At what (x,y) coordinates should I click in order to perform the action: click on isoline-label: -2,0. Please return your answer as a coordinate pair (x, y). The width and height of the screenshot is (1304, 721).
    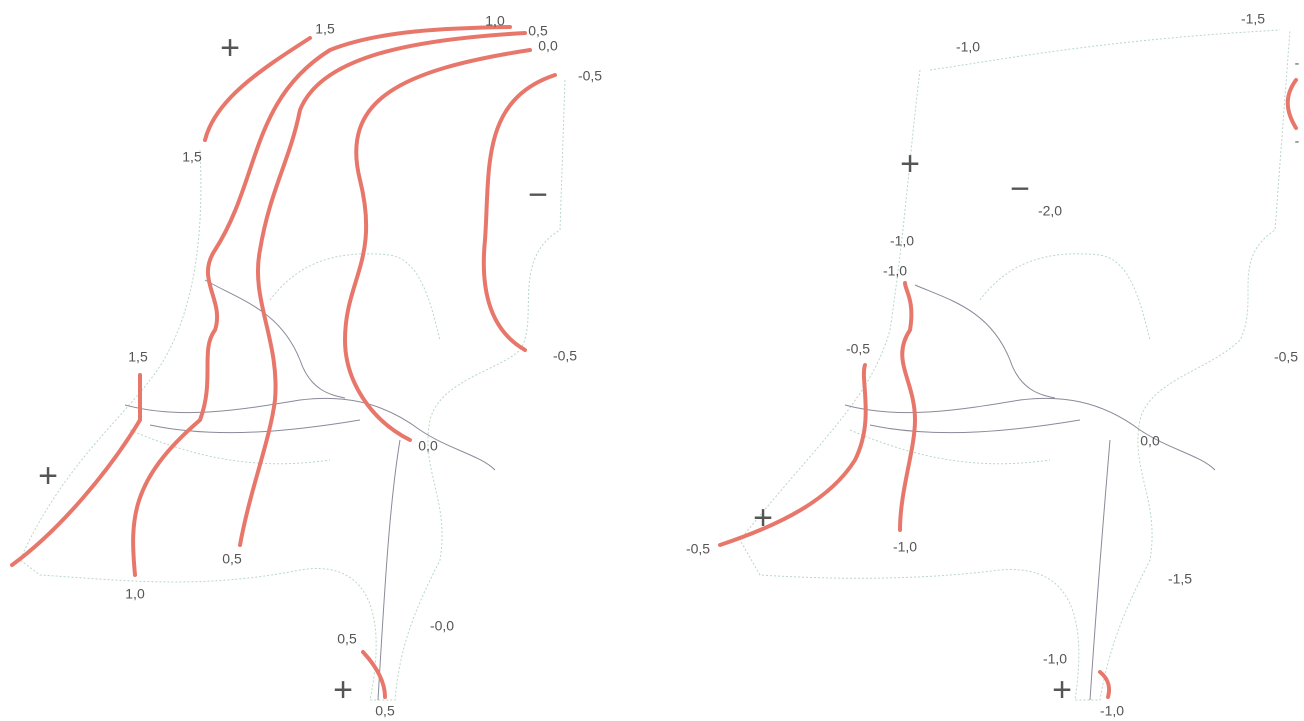
    Looking at the image, I should click on (1050, 211).